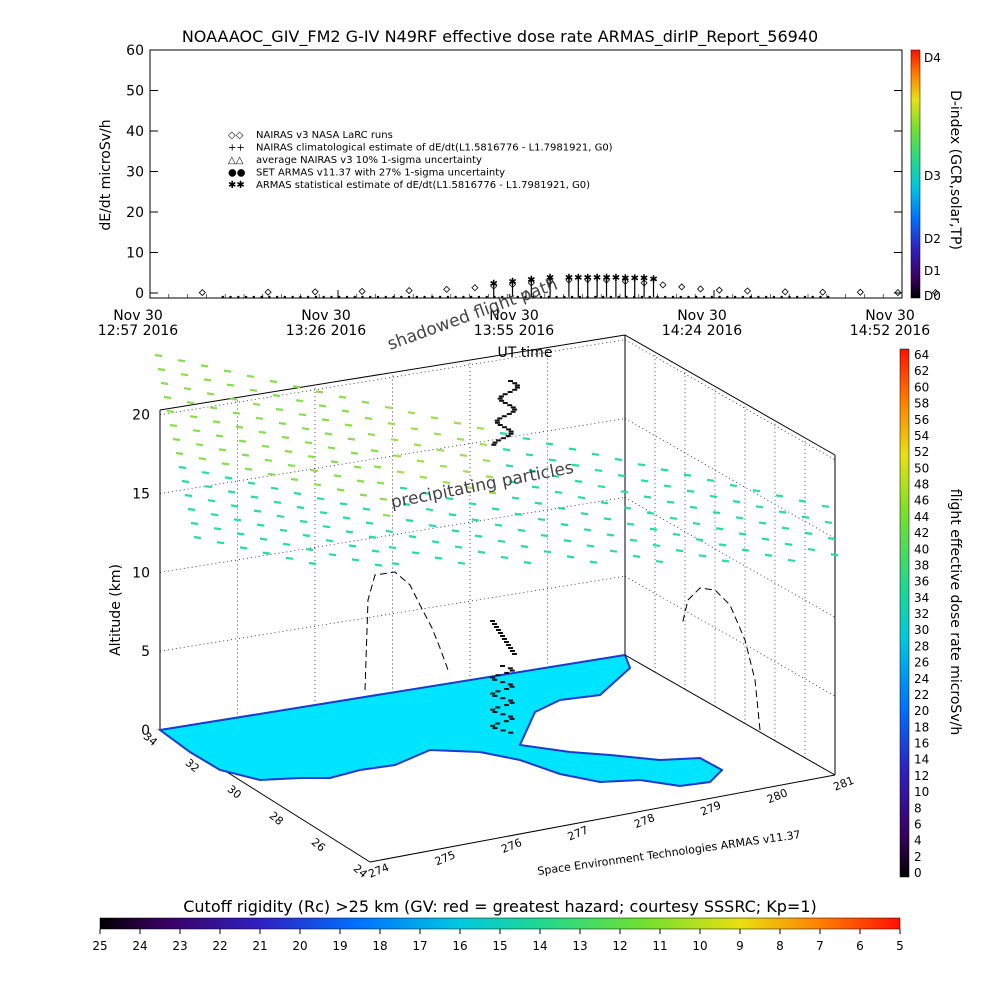 This screenshot has width=1000, height=1005. Describe the element at coordinates (780, 946) in the screenshot. I see `cutoff-tick-label: 8` at that location.